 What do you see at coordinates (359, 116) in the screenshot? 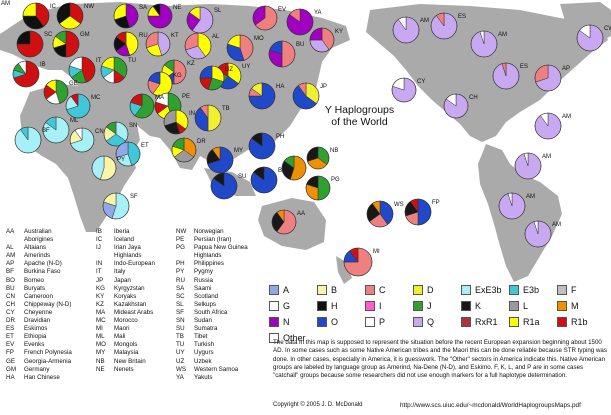
I see `map-title: Y Haplogroups of the World` at bounding box center [359, 116].